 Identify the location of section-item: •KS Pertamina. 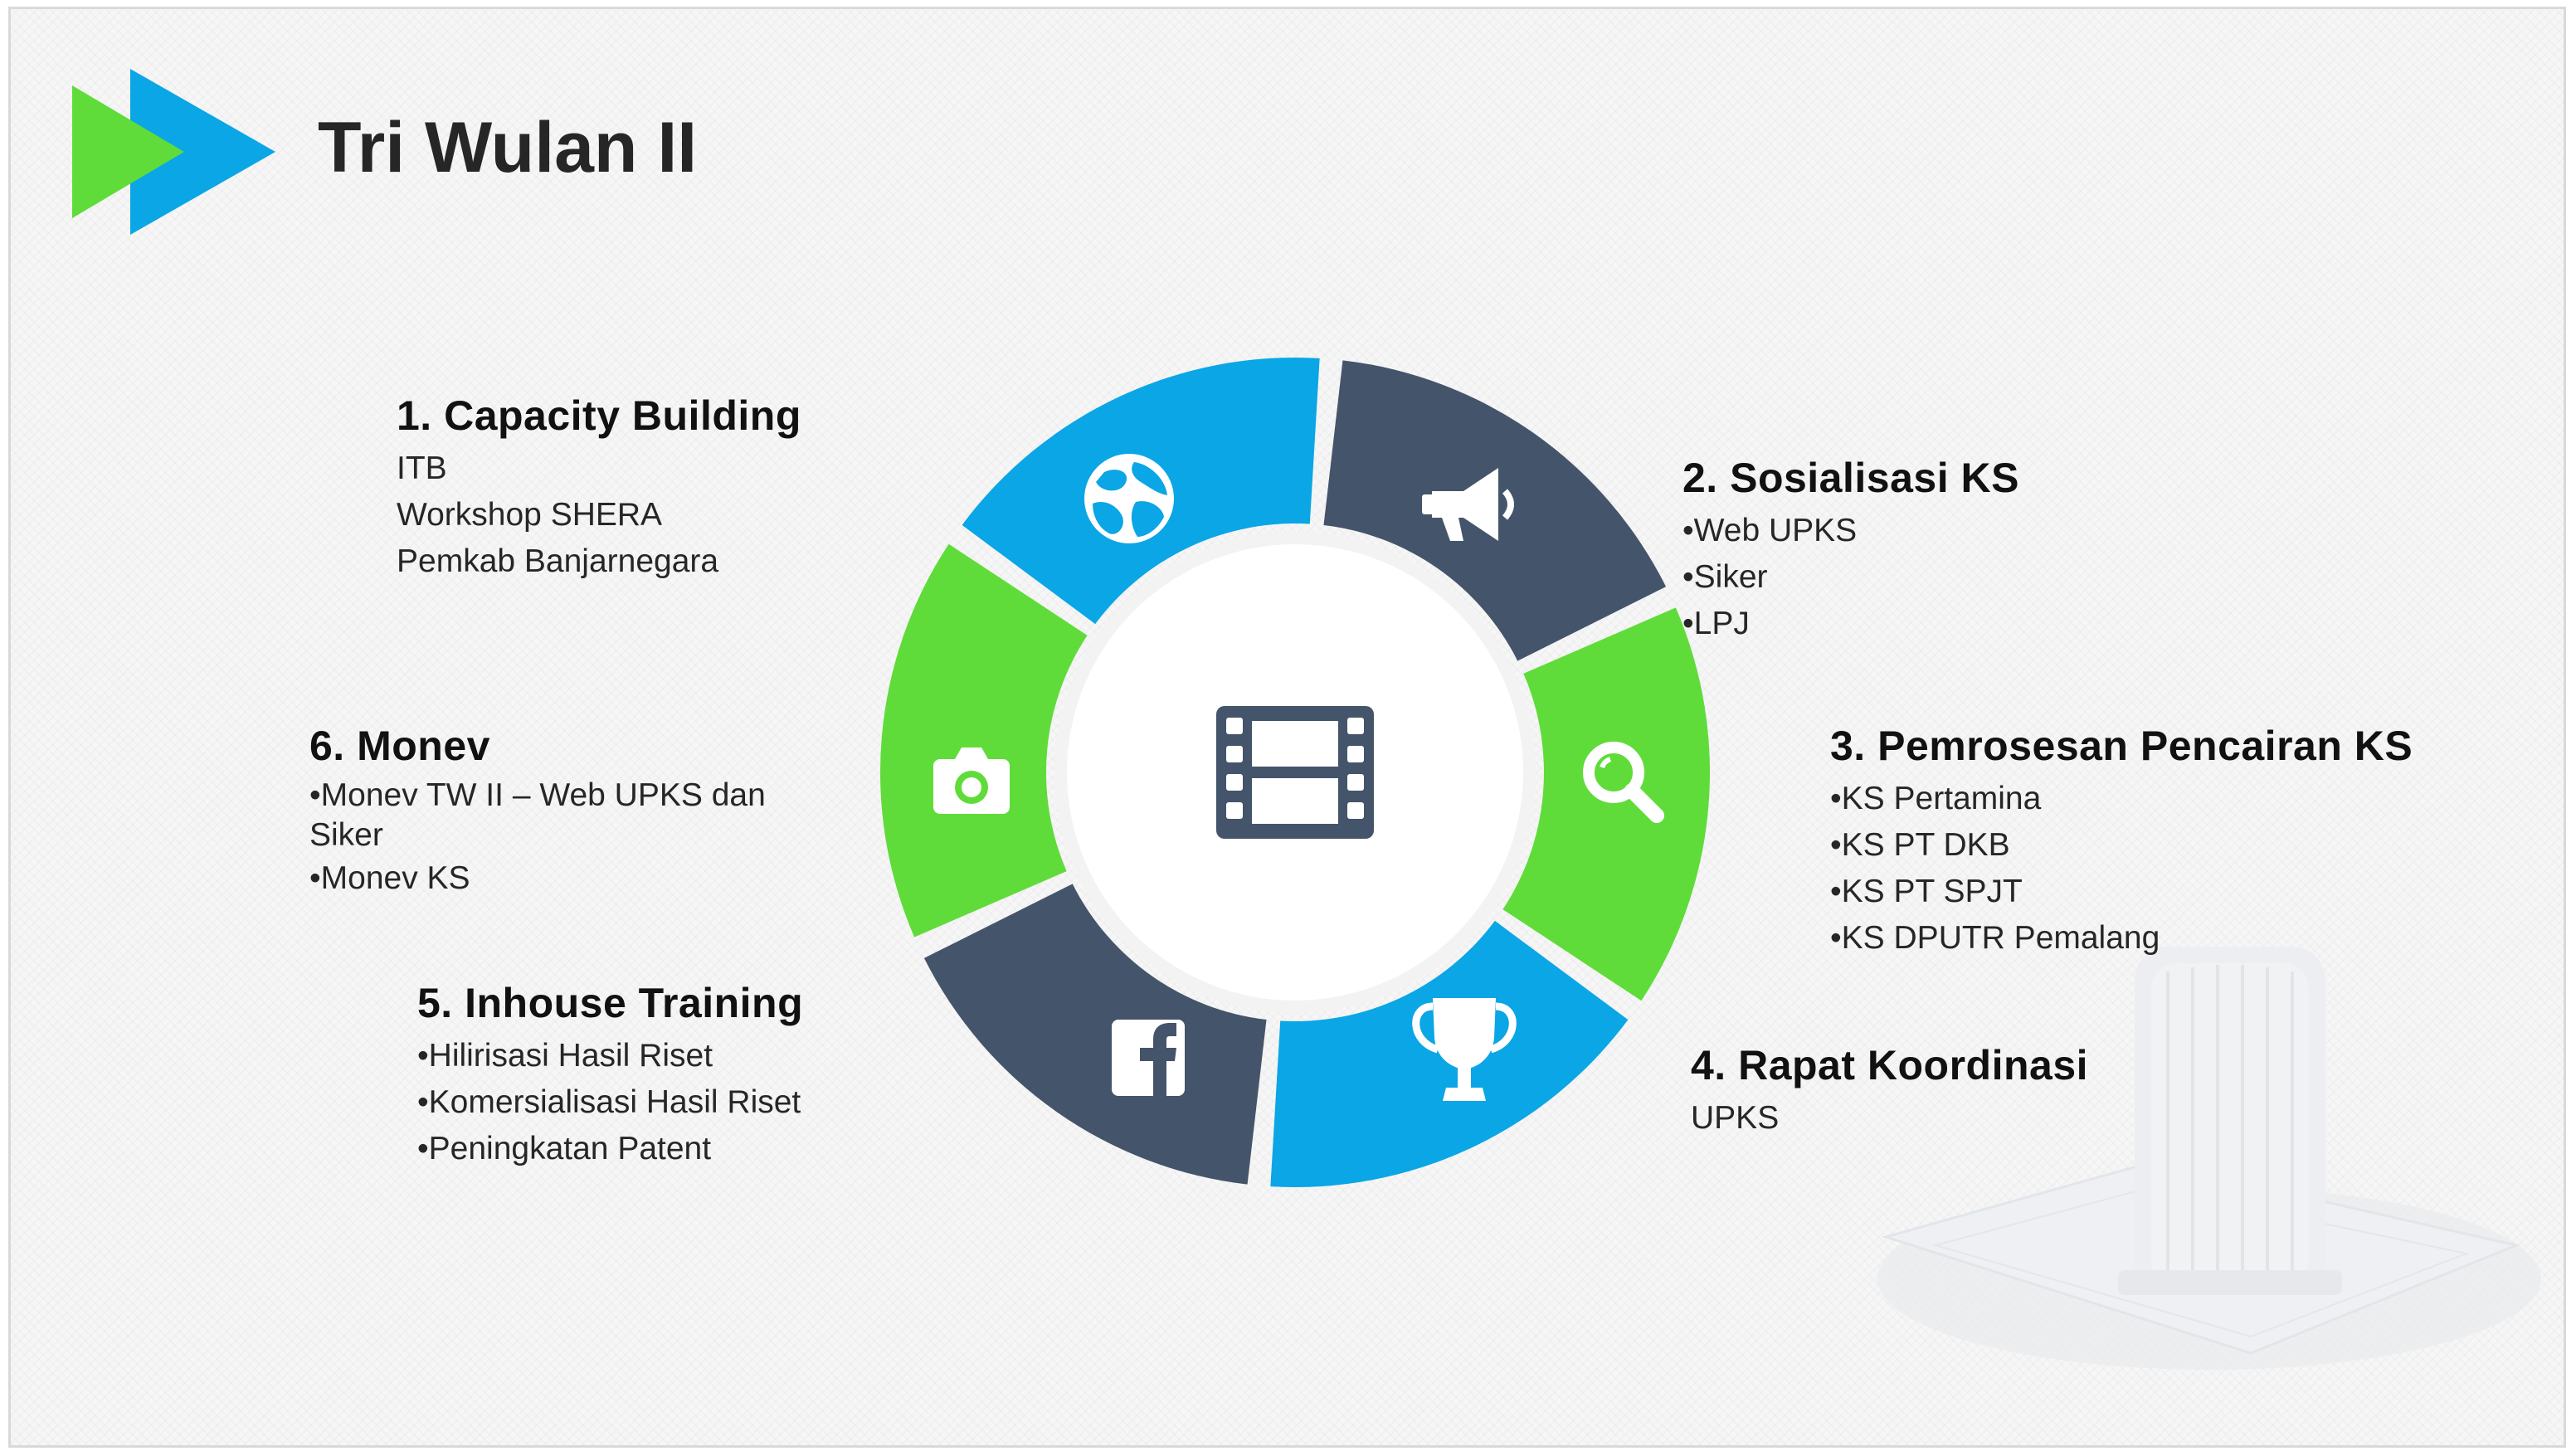
(1936, 798).